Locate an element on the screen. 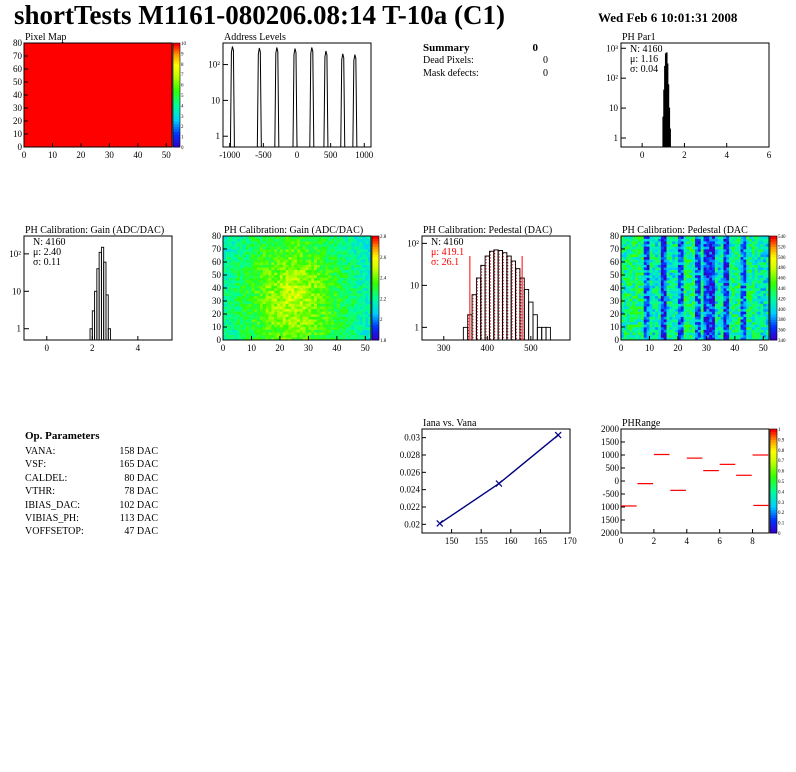 The width and height of the screenshot is (796, 772). y-tick-label: 60 is located at coordinates (615, 262).